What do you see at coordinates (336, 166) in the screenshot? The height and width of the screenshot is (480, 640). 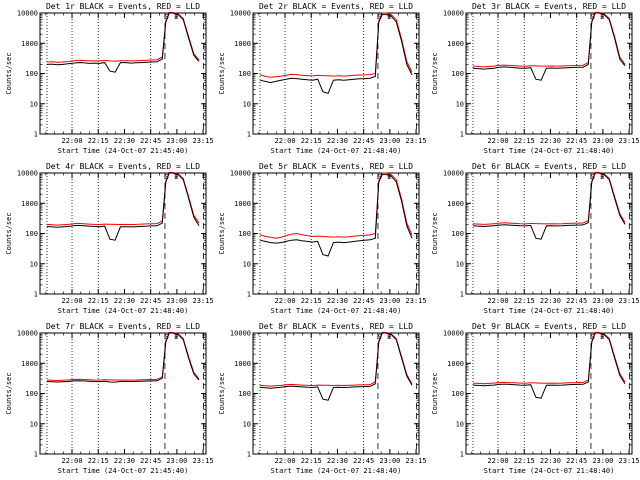 I see `chart-title: Det 5r BLACK = Events, RED = LLD` at bounding box center [336, 166].